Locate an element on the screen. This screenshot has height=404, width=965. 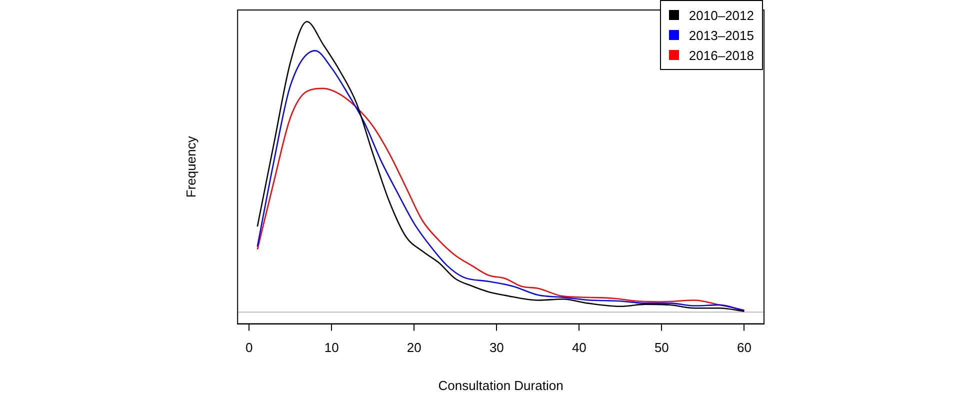
legend-label: 2013–2015 is located at coordinates (721, 35).